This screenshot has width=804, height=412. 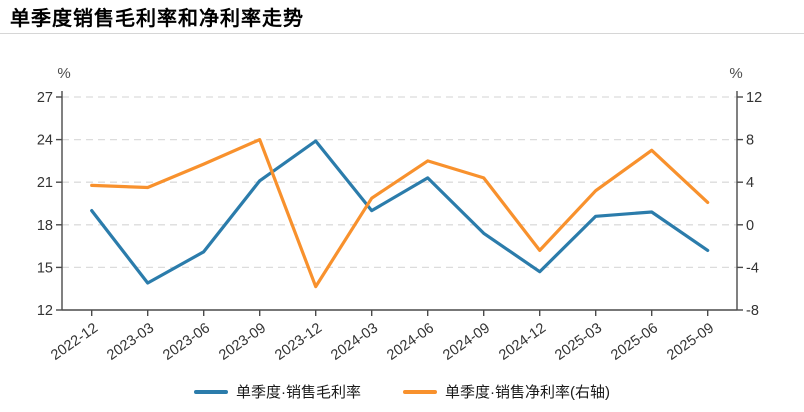 I want to click on x-axis-tick-label: 2024-03, so click(x=354, y=342).